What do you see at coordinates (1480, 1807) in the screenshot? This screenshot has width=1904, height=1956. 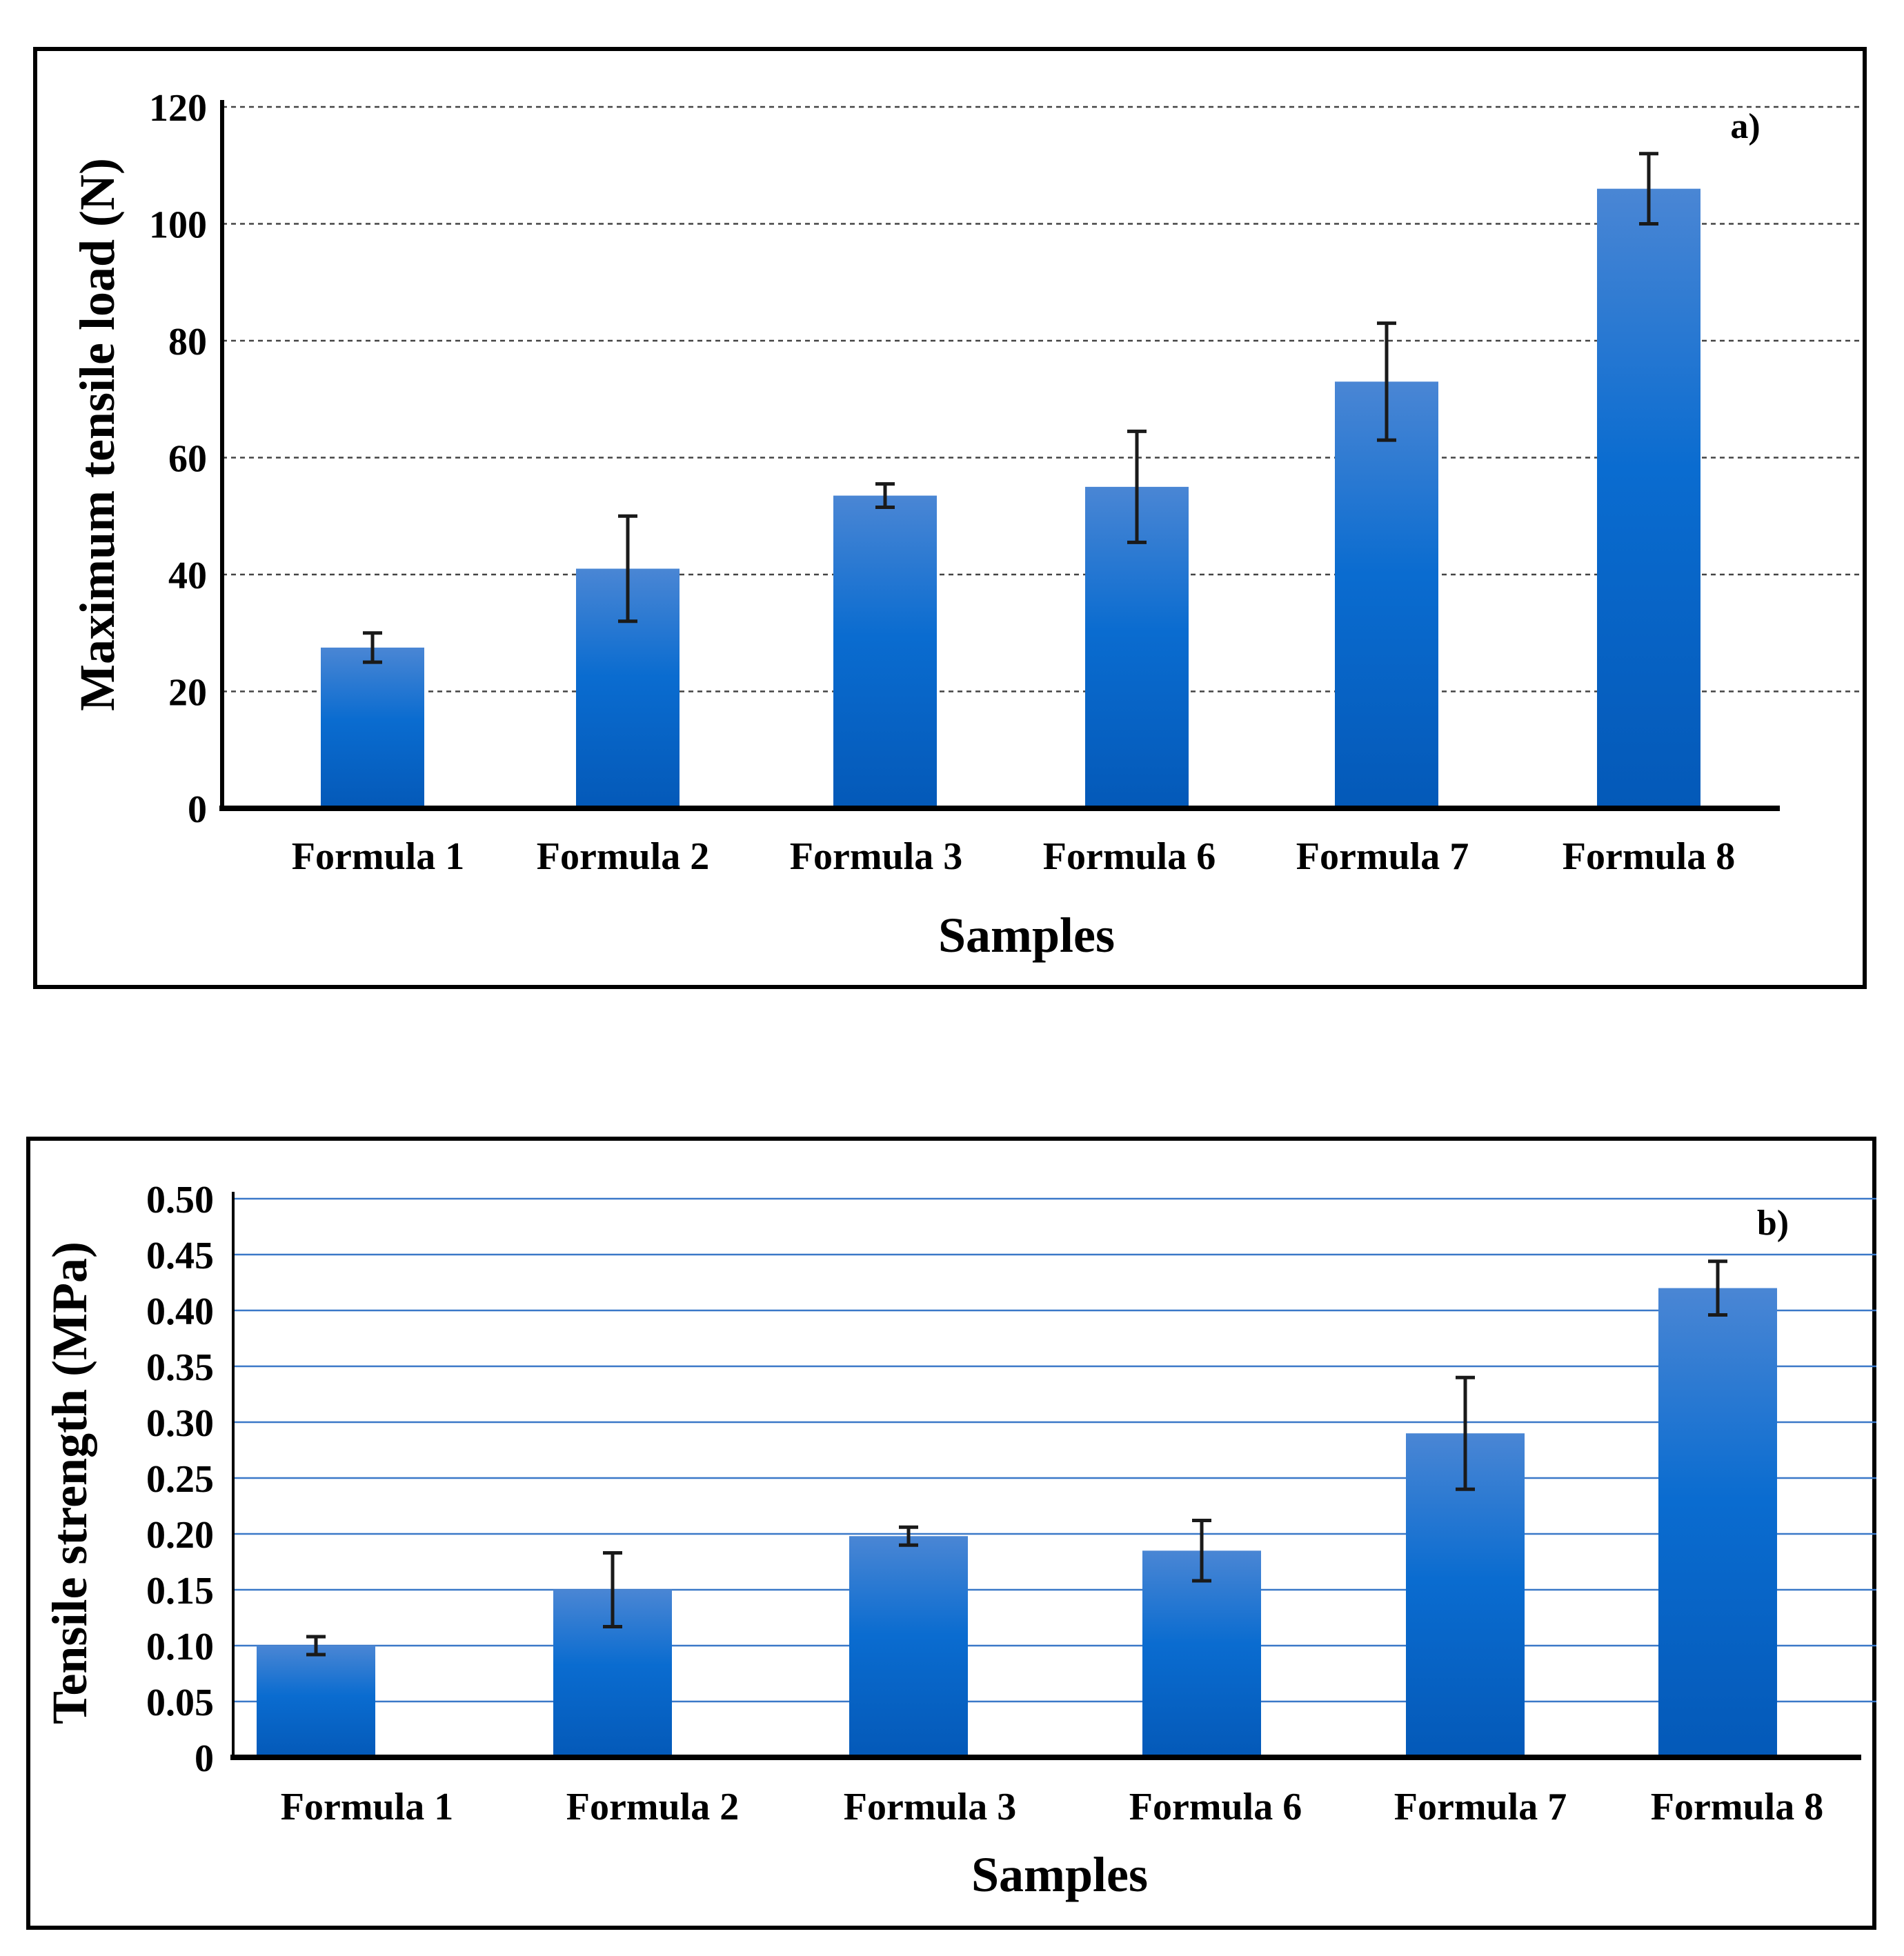 I see `chart-b-x-tick-label: Formula 7` at bounding box center [1480, 1807].